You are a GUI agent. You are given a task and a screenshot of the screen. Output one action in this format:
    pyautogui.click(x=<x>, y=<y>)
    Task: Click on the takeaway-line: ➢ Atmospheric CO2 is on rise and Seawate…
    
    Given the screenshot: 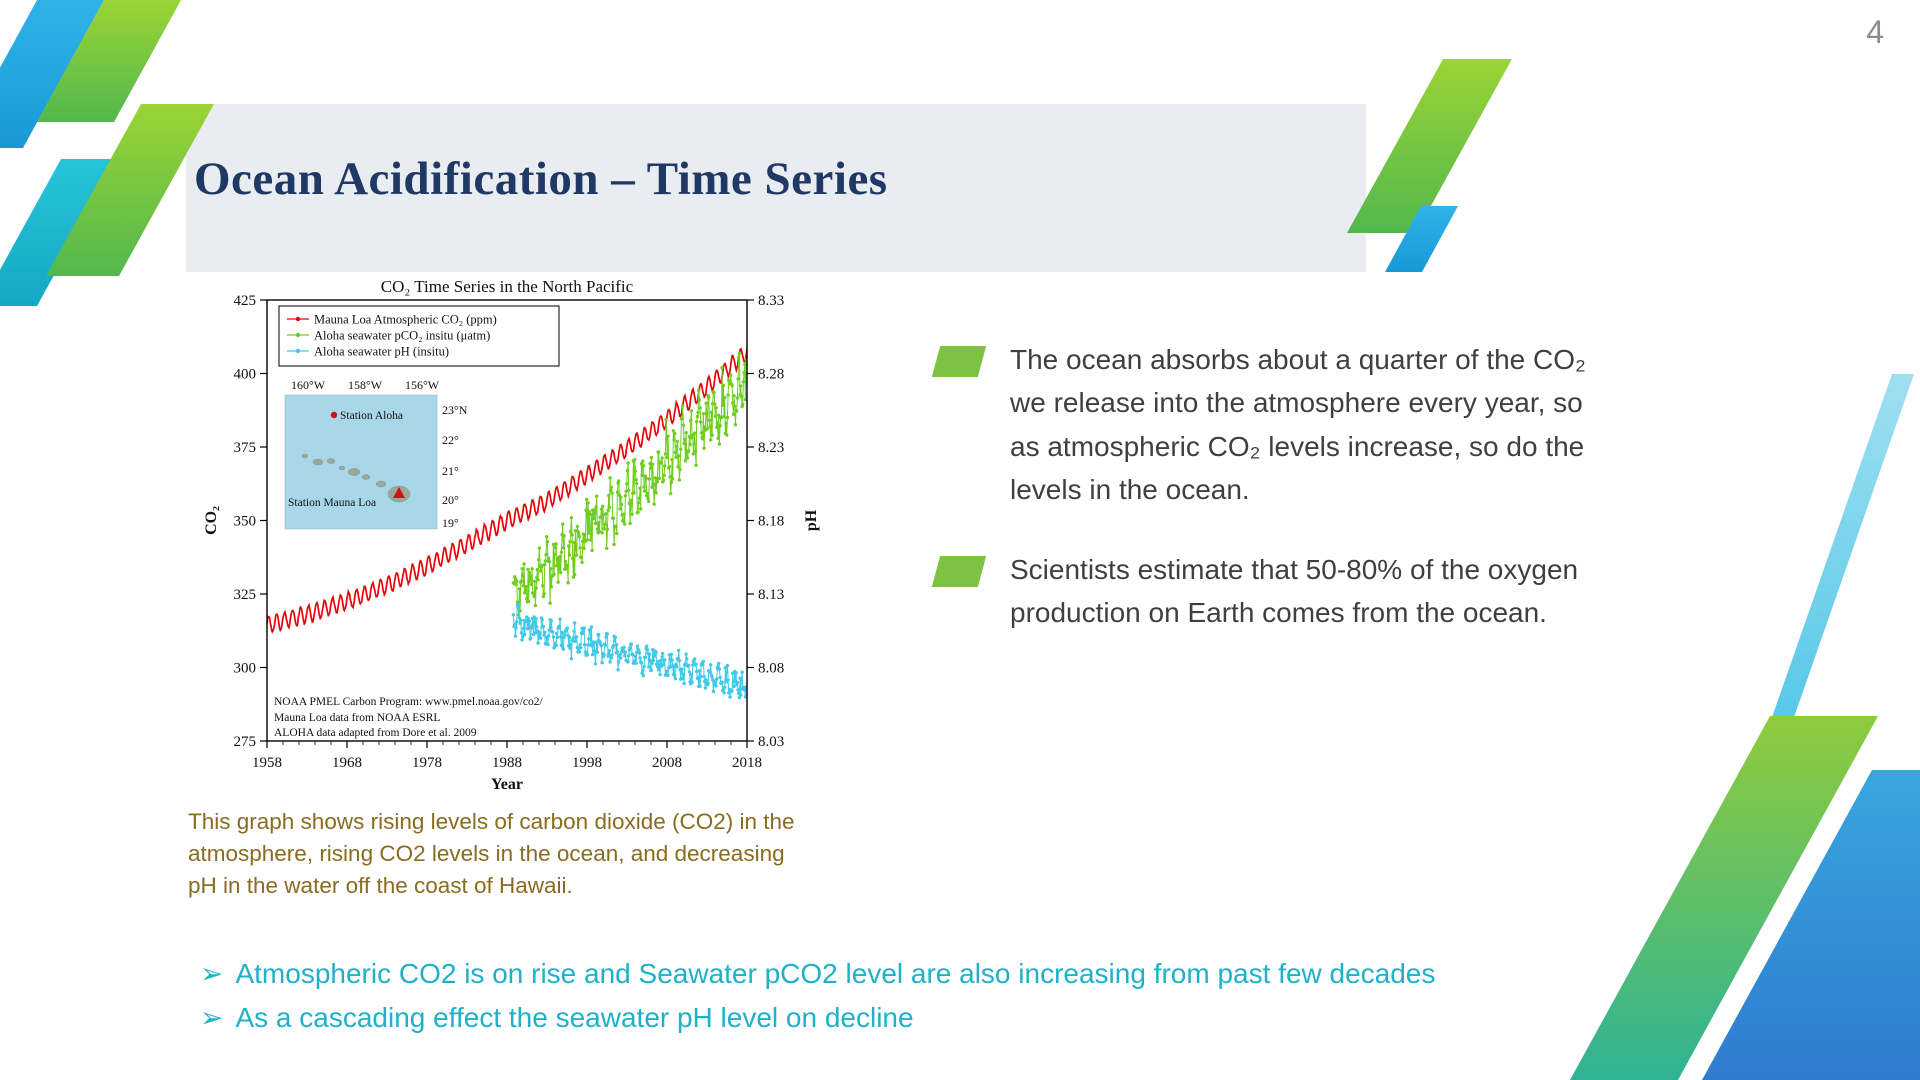 What is the action you would take?
    pyautogui.click(x=817, y=974)
    